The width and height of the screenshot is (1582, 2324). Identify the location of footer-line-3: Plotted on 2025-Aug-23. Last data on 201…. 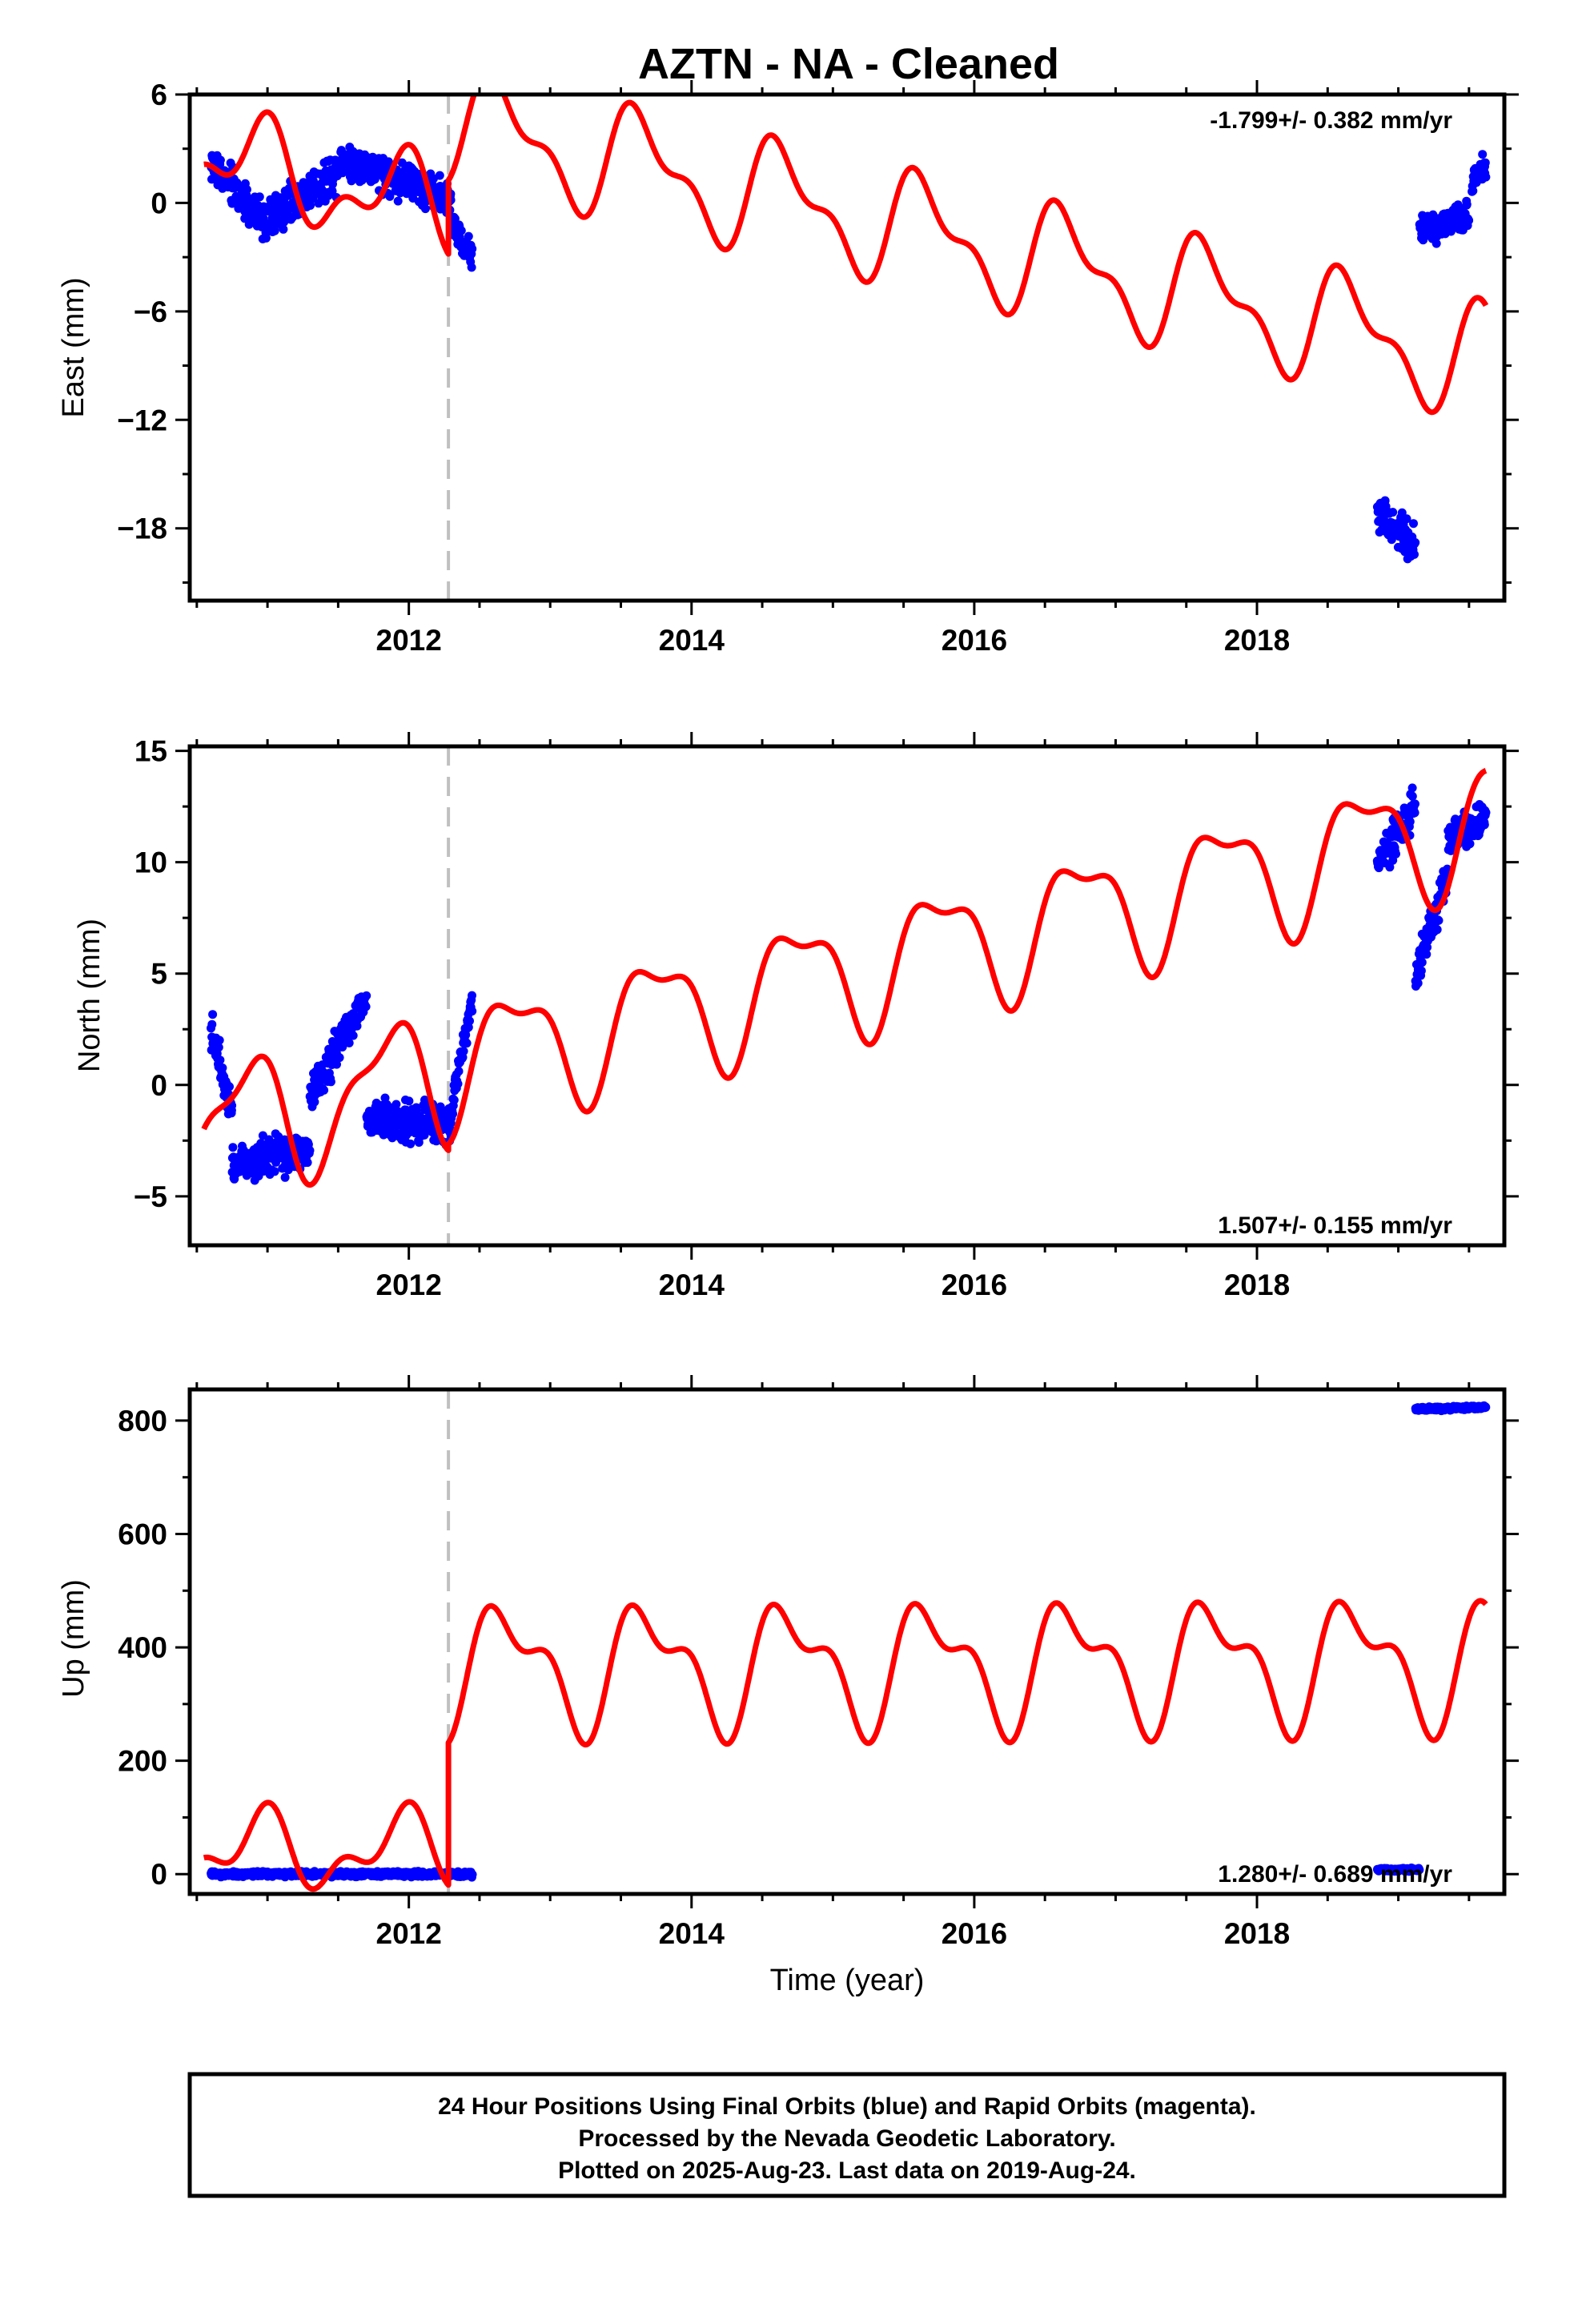
(847, 2170).